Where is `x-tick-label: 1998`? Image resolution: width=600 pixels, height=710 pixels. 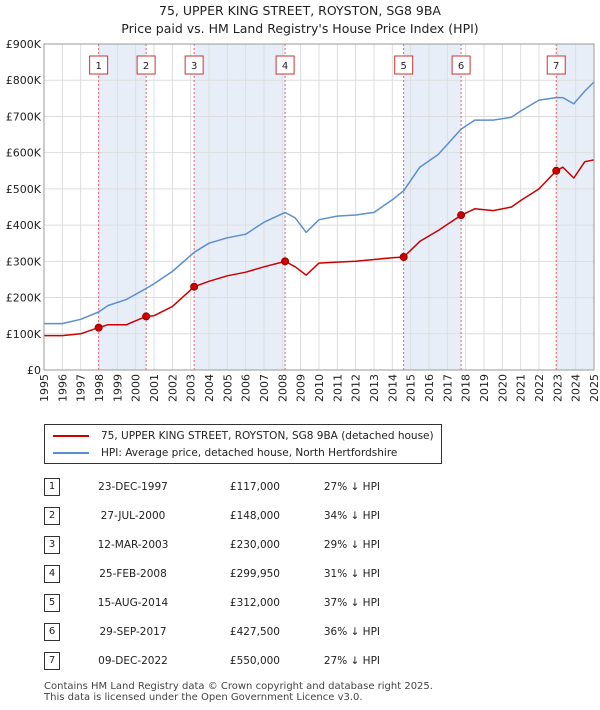
x-tick-label: 1998 is located at coordinates (99, 388).